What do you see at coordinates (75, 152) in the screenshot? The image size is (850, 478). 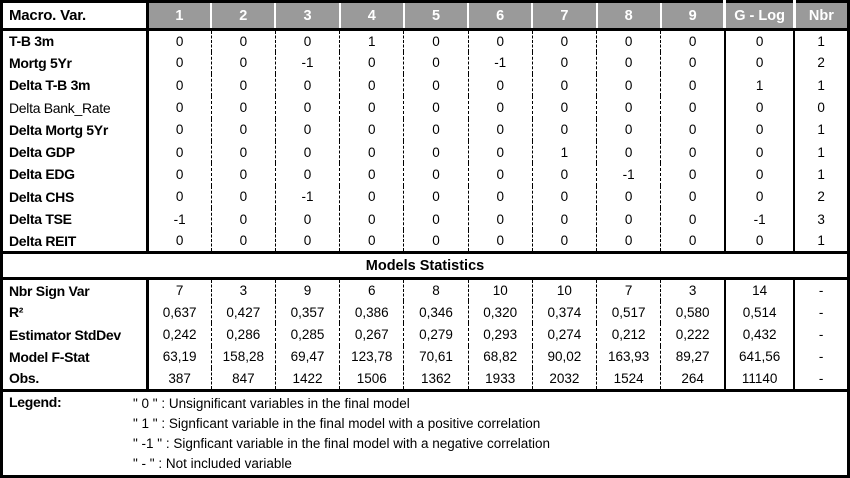 I see `row-label: Delta GDP` at bounding box center [75, 152].